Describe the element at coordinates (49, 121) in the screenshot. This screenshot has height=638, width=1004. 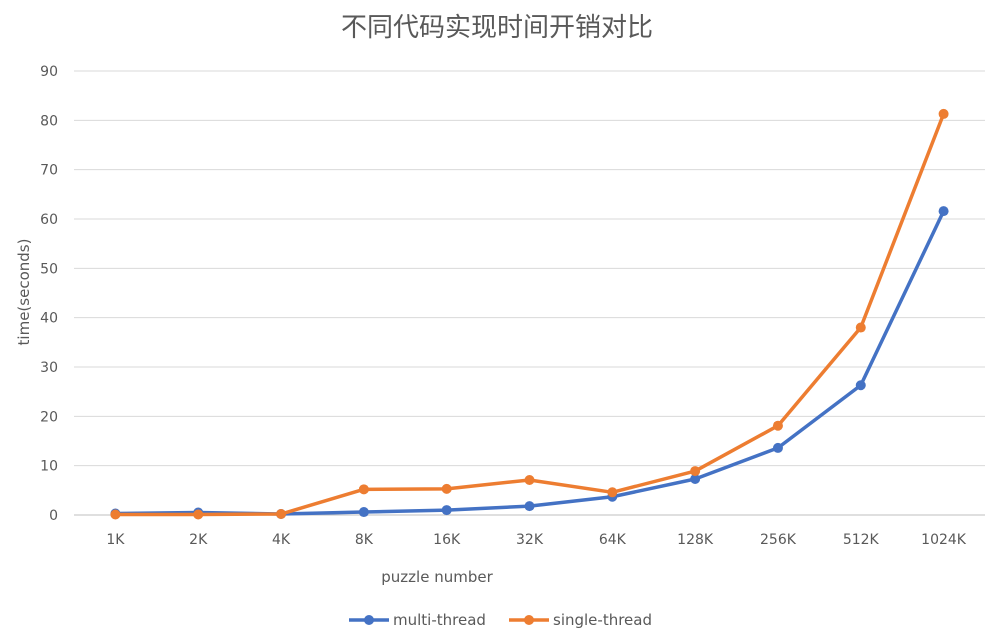
I see `y-tick-label: 80` at that location.